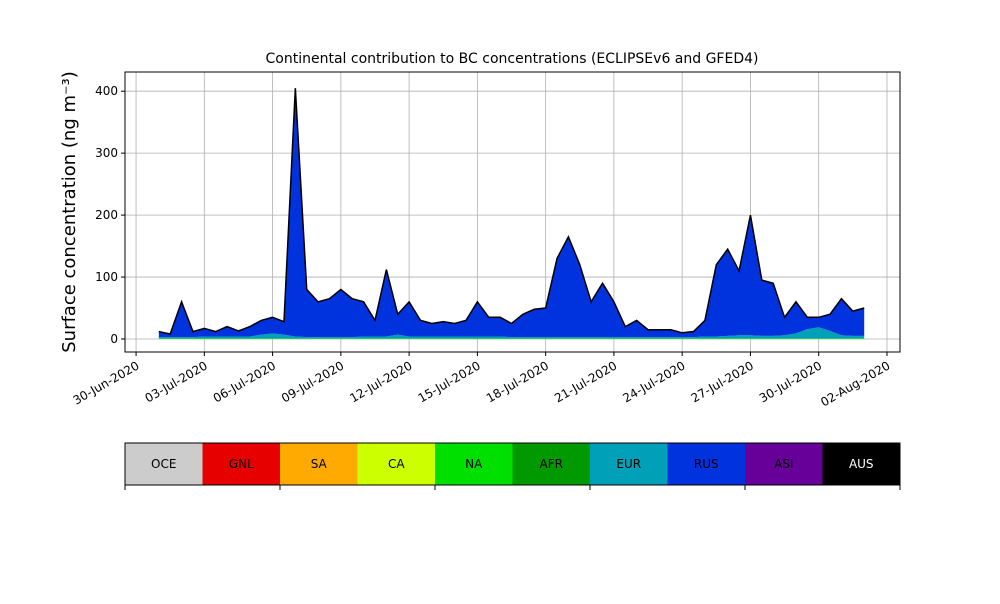 The height and width of the screenshot is (604, 1000). Describe the element at coordinates (106, 277) in the screenshot. I see `y-tick-label: 100` at that location.